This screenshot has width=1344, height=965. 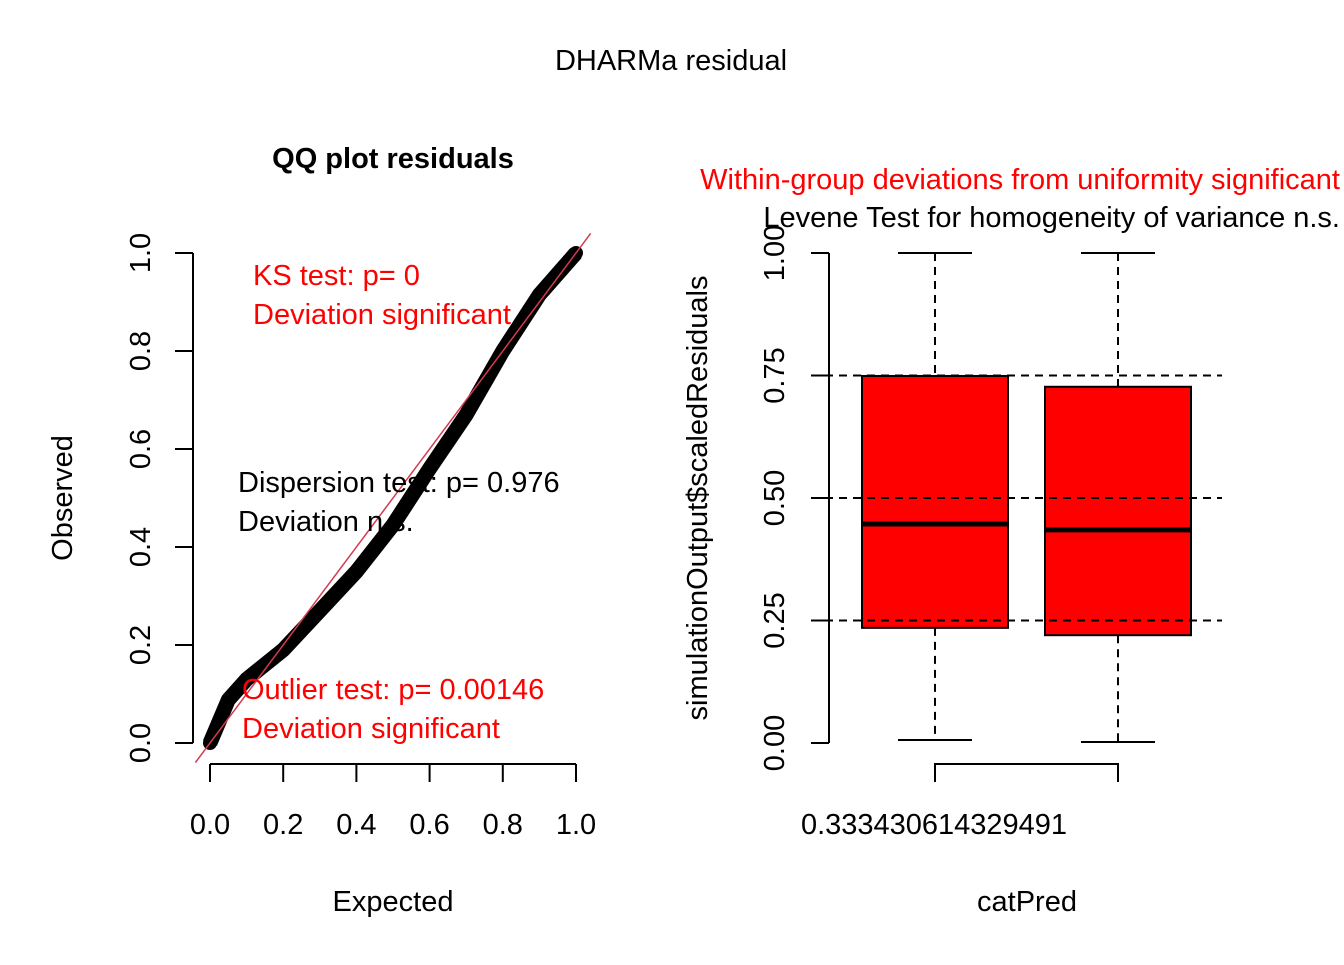 I want to click on qq-x-tick-label: 0.2, so click(x=283, y=825).